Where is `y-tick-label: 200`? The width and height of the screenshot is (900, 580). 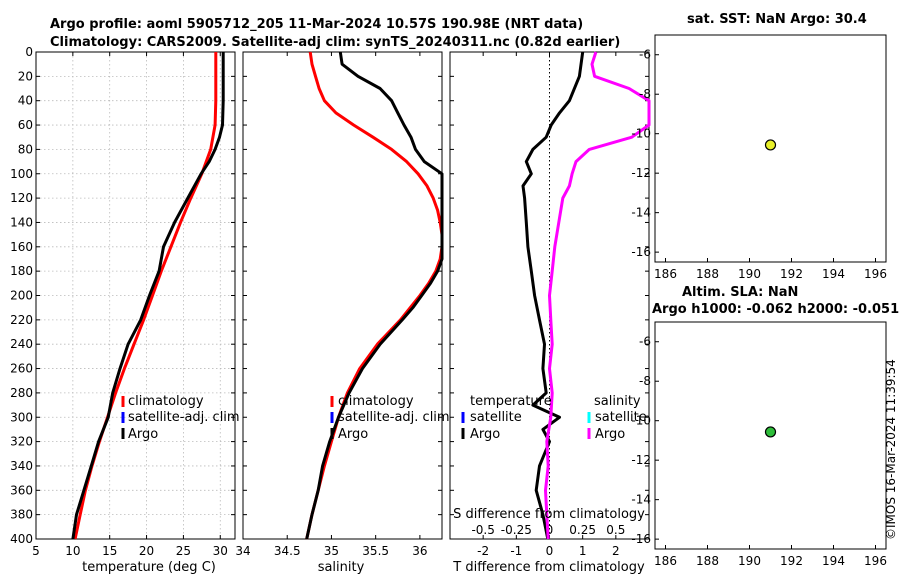 y-tick-label: 200 is located at coordinates (21, 296).